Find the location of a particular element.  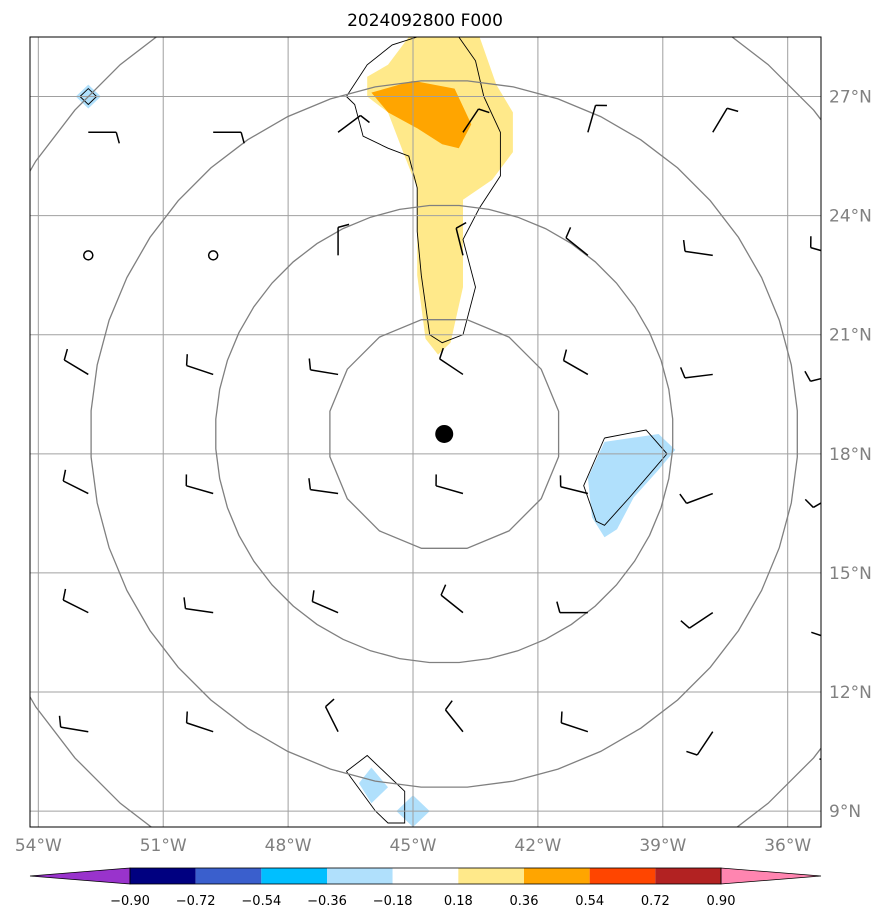

colorbar-outline is located at coordinates (425, 876).